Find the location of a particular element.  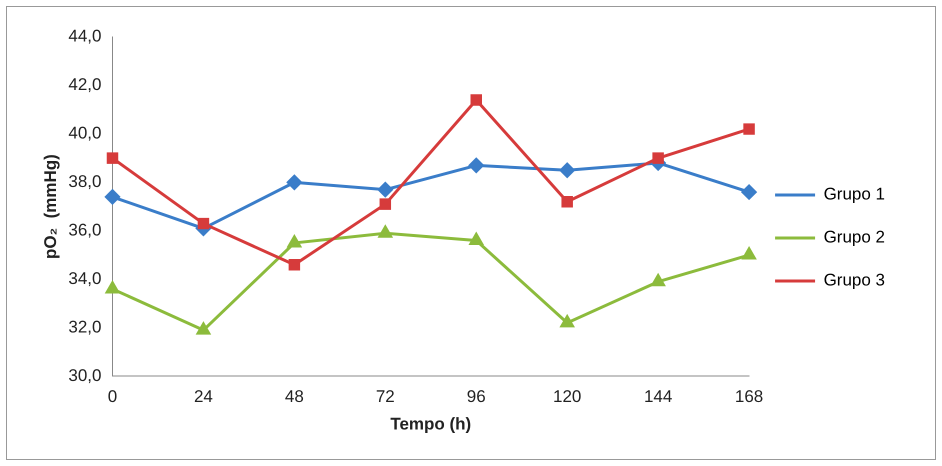

y-tick-label: 40,0 is located at coordinates (85, 133).